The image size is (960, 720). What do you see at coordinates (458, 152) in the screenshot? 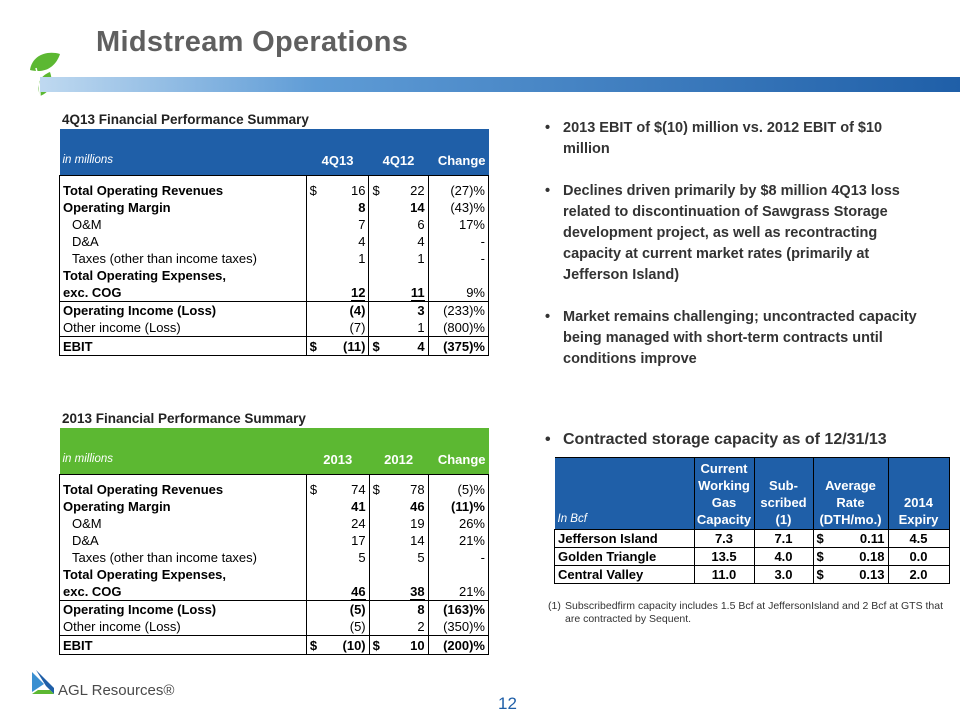
I see `table-4q-header-col3: Change` at bounding box center [458, 152].